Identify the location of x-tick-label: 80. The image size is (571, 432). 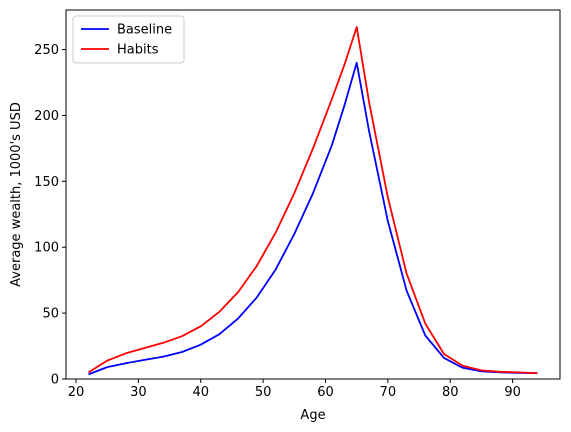
(450, 392).